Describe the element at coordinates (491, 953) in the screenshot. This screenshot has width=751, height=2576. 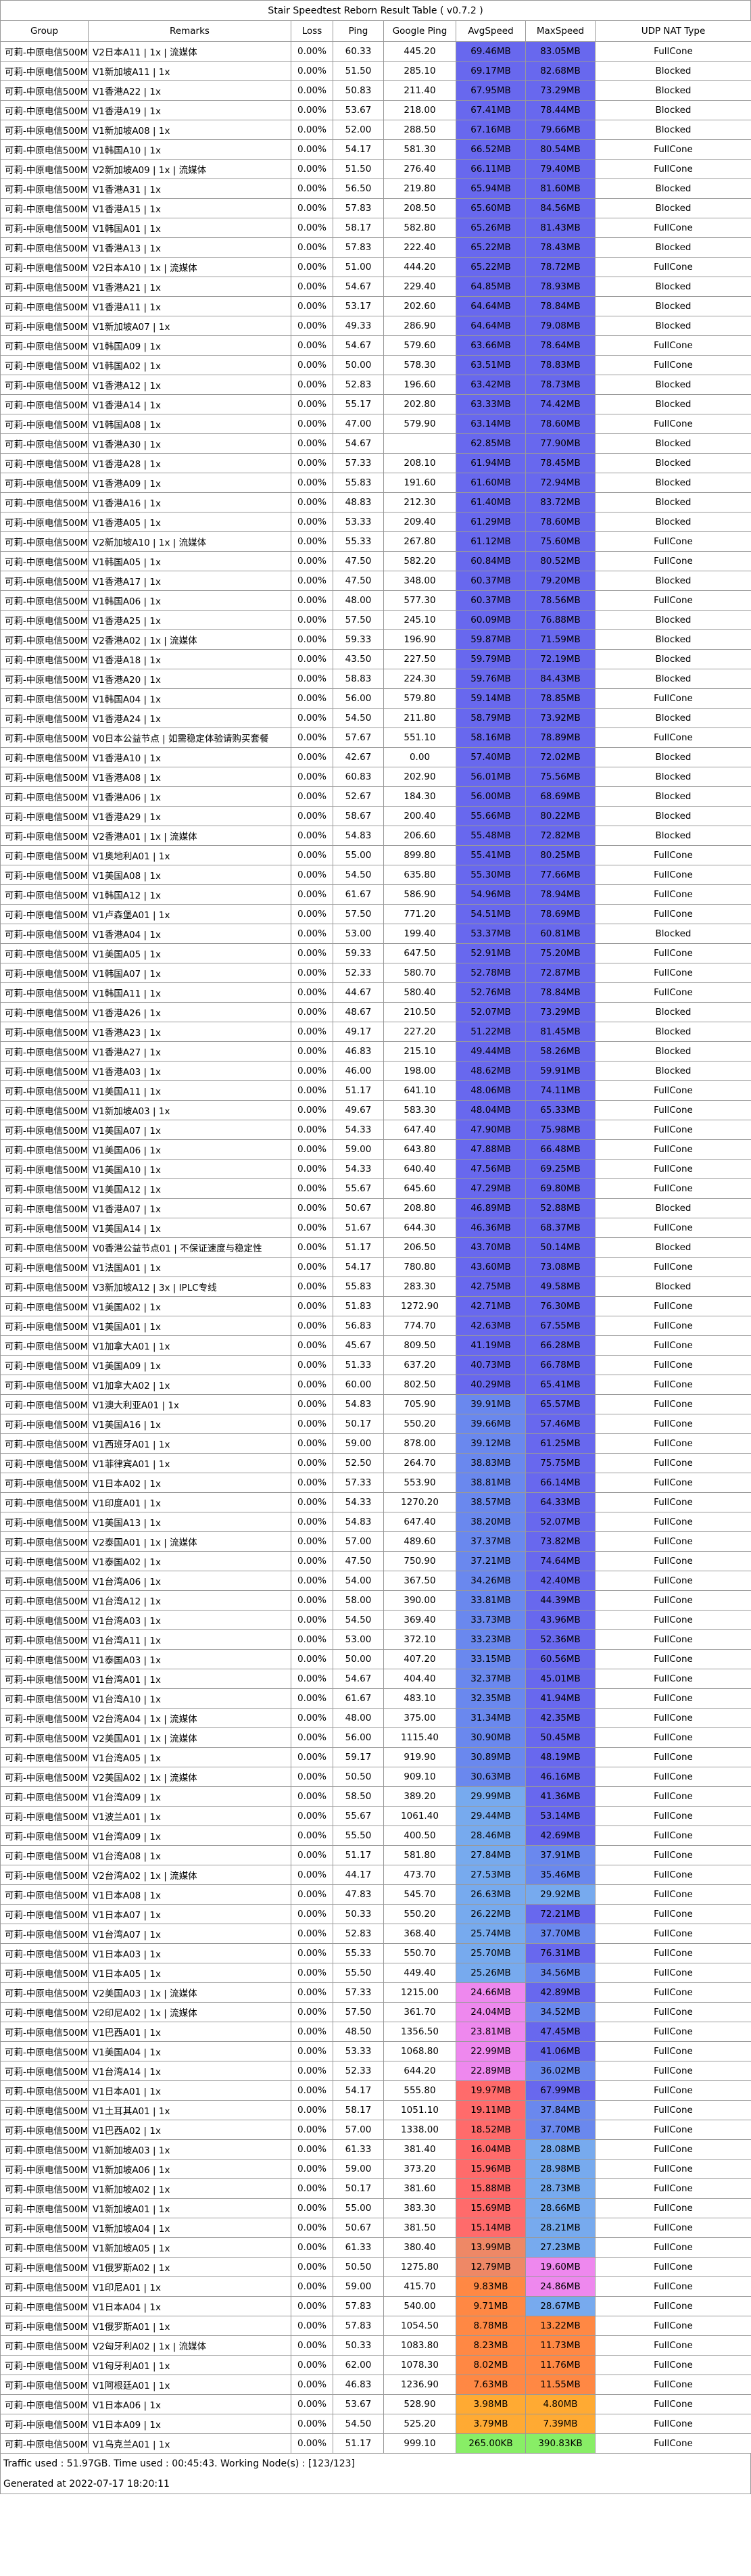
I see `cell-avg-speed: 52.91MB` at that location.